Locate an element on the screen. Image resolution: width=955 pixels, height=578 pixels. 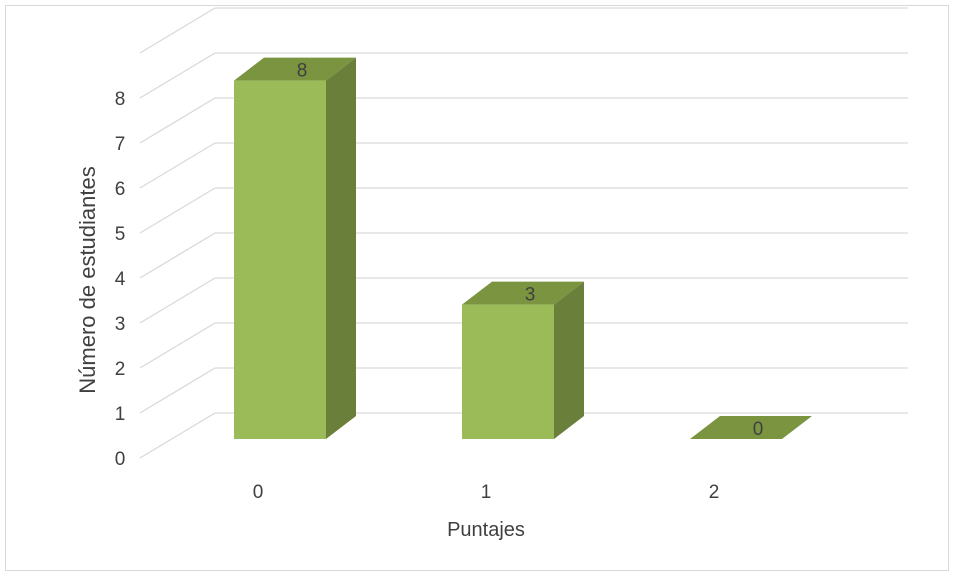
x-axis-ticks: 0 1 2 is located at coordinates (486, 492).